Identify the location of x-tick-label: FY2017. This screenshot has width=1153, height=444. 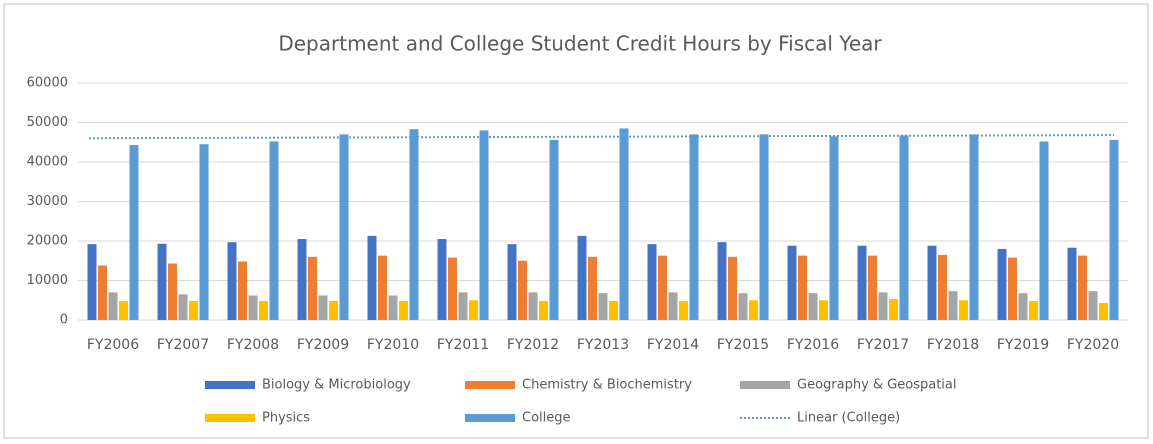
(883, 345).